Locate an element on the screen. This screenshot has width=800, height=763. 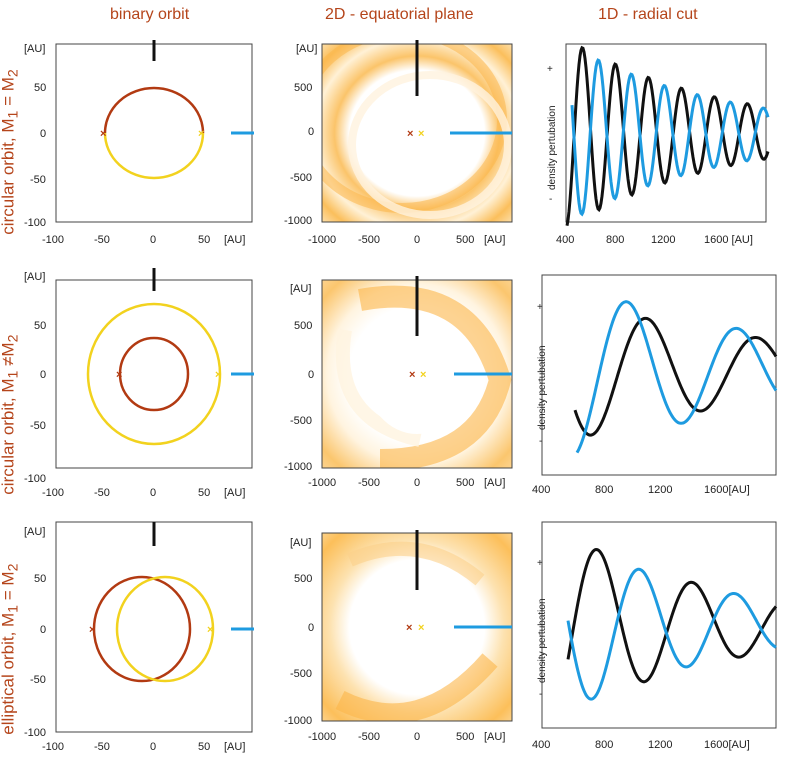
orbit-star1 is located at coordinates (142, 629).